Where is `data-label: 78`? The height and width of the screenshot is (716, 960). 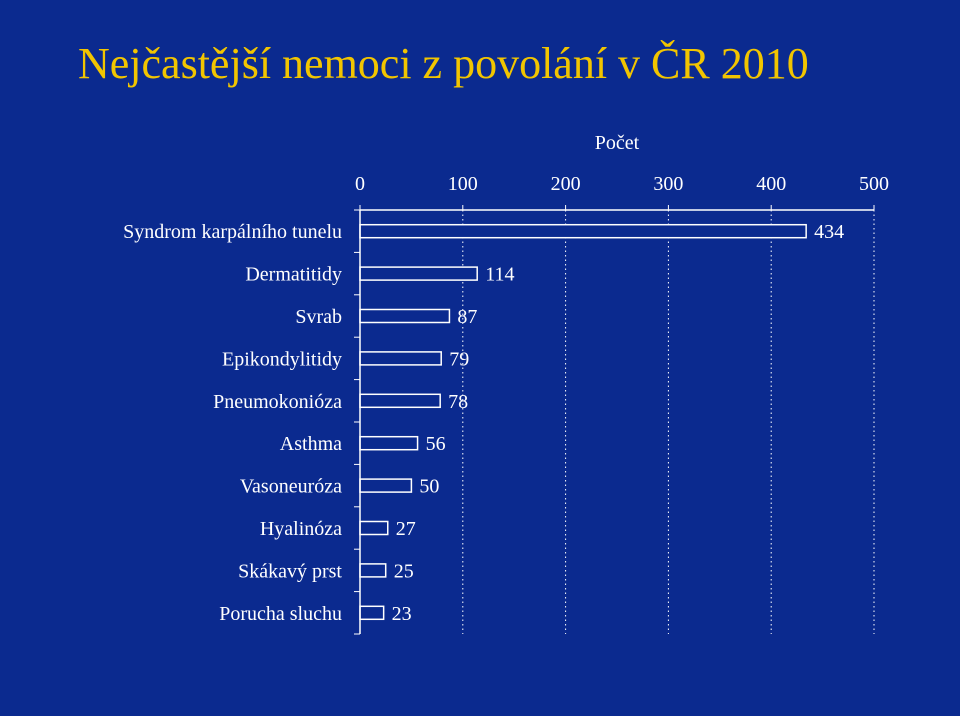 data-label: 78 is located at coordinates (458, 402).